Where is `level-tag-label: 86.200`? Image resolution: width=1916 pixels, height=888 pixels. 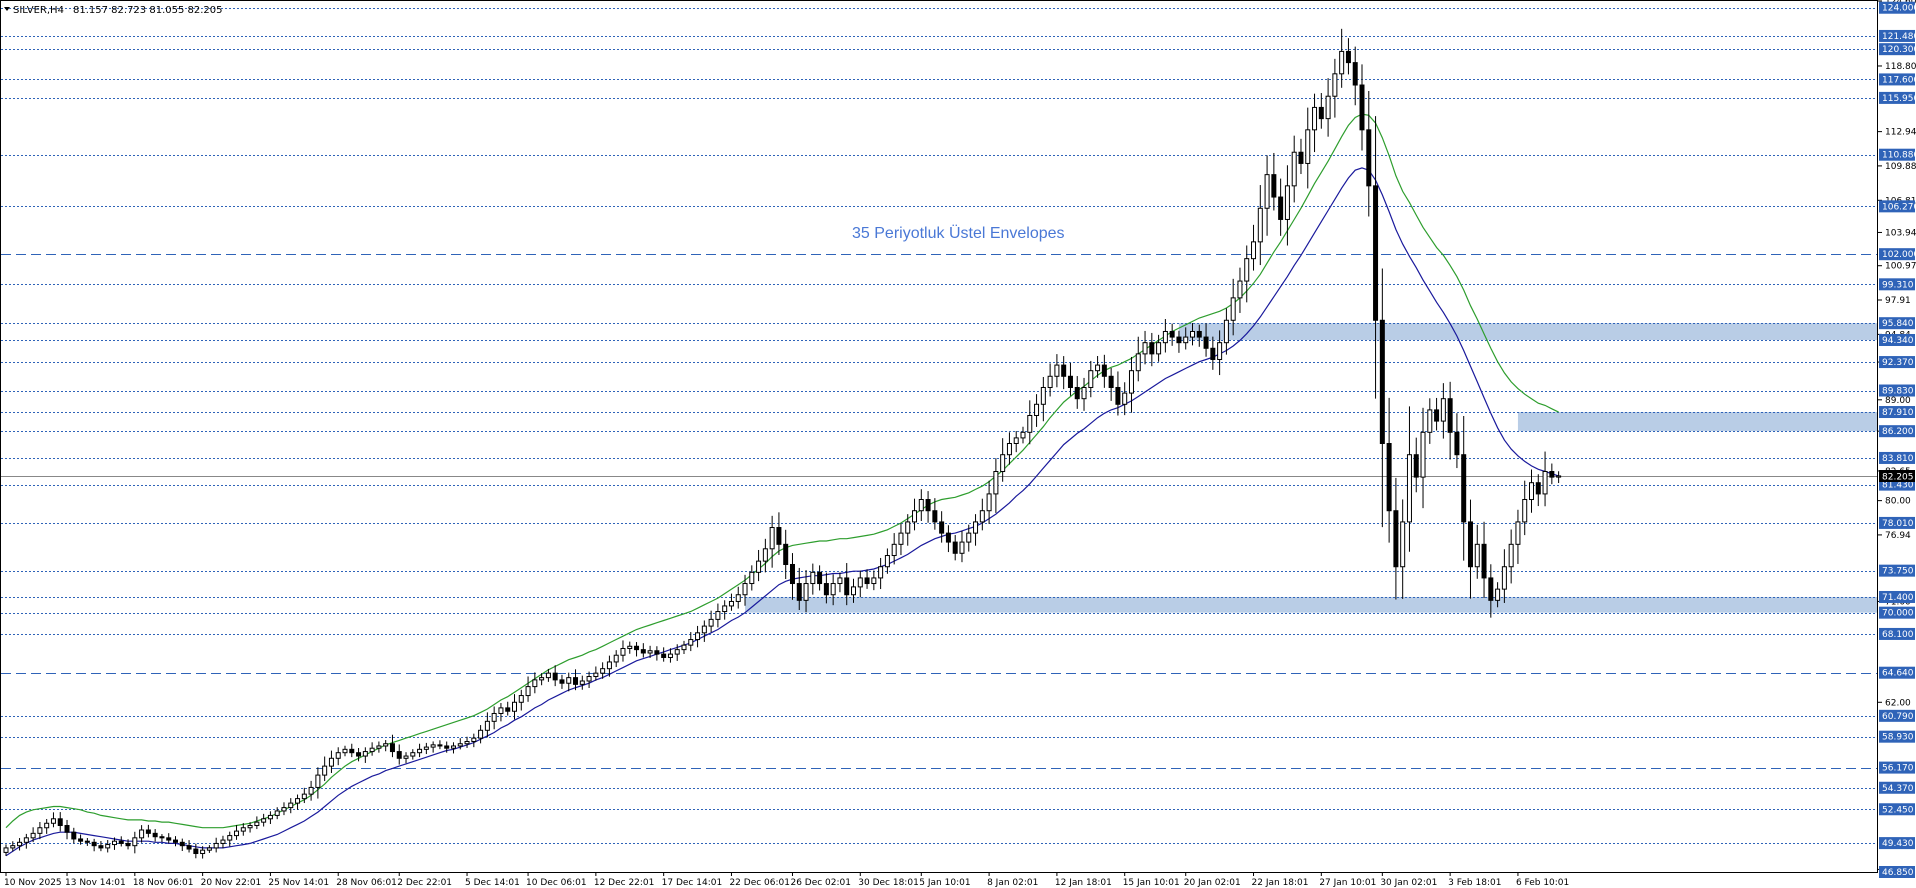 level-tag-label: 86.200 is located at coordinates (1898, 432).